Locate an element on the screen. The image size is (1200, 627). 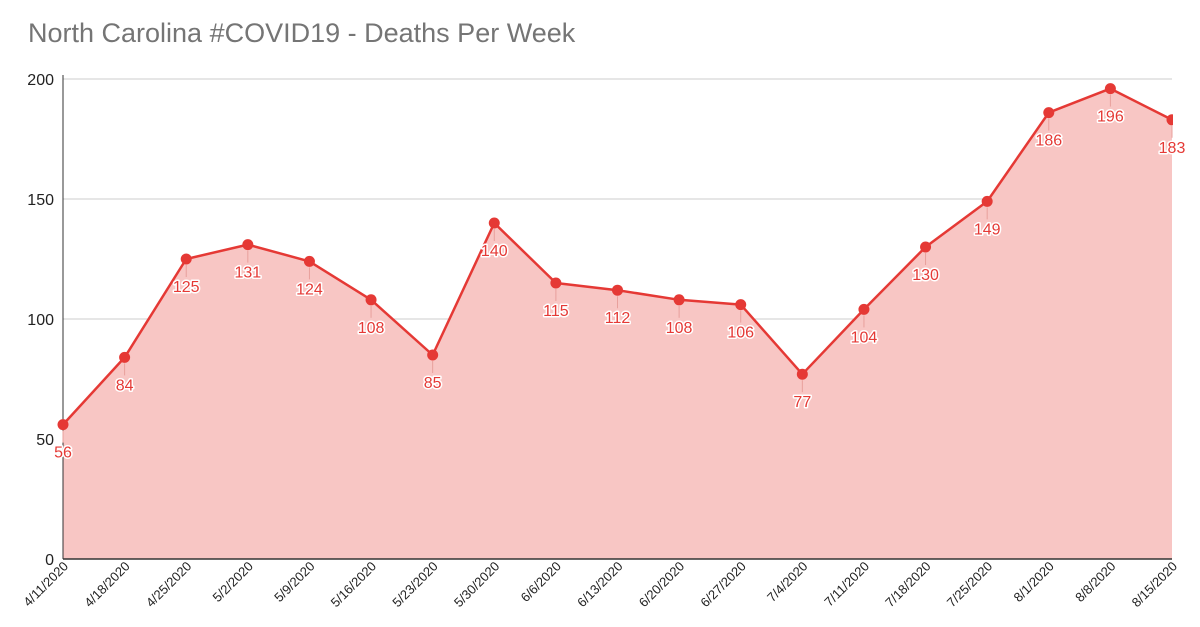
data-label: 77 is located at coordinates (802, 402).